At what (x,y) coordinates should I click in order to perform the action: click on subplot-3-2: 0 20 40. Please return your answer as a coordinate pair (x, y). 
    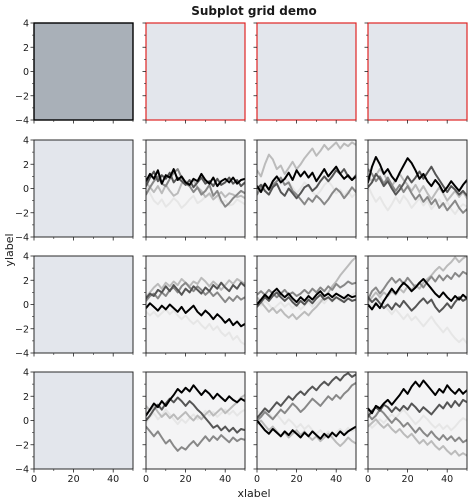
    Looking at the image, I should click on (305, 428).